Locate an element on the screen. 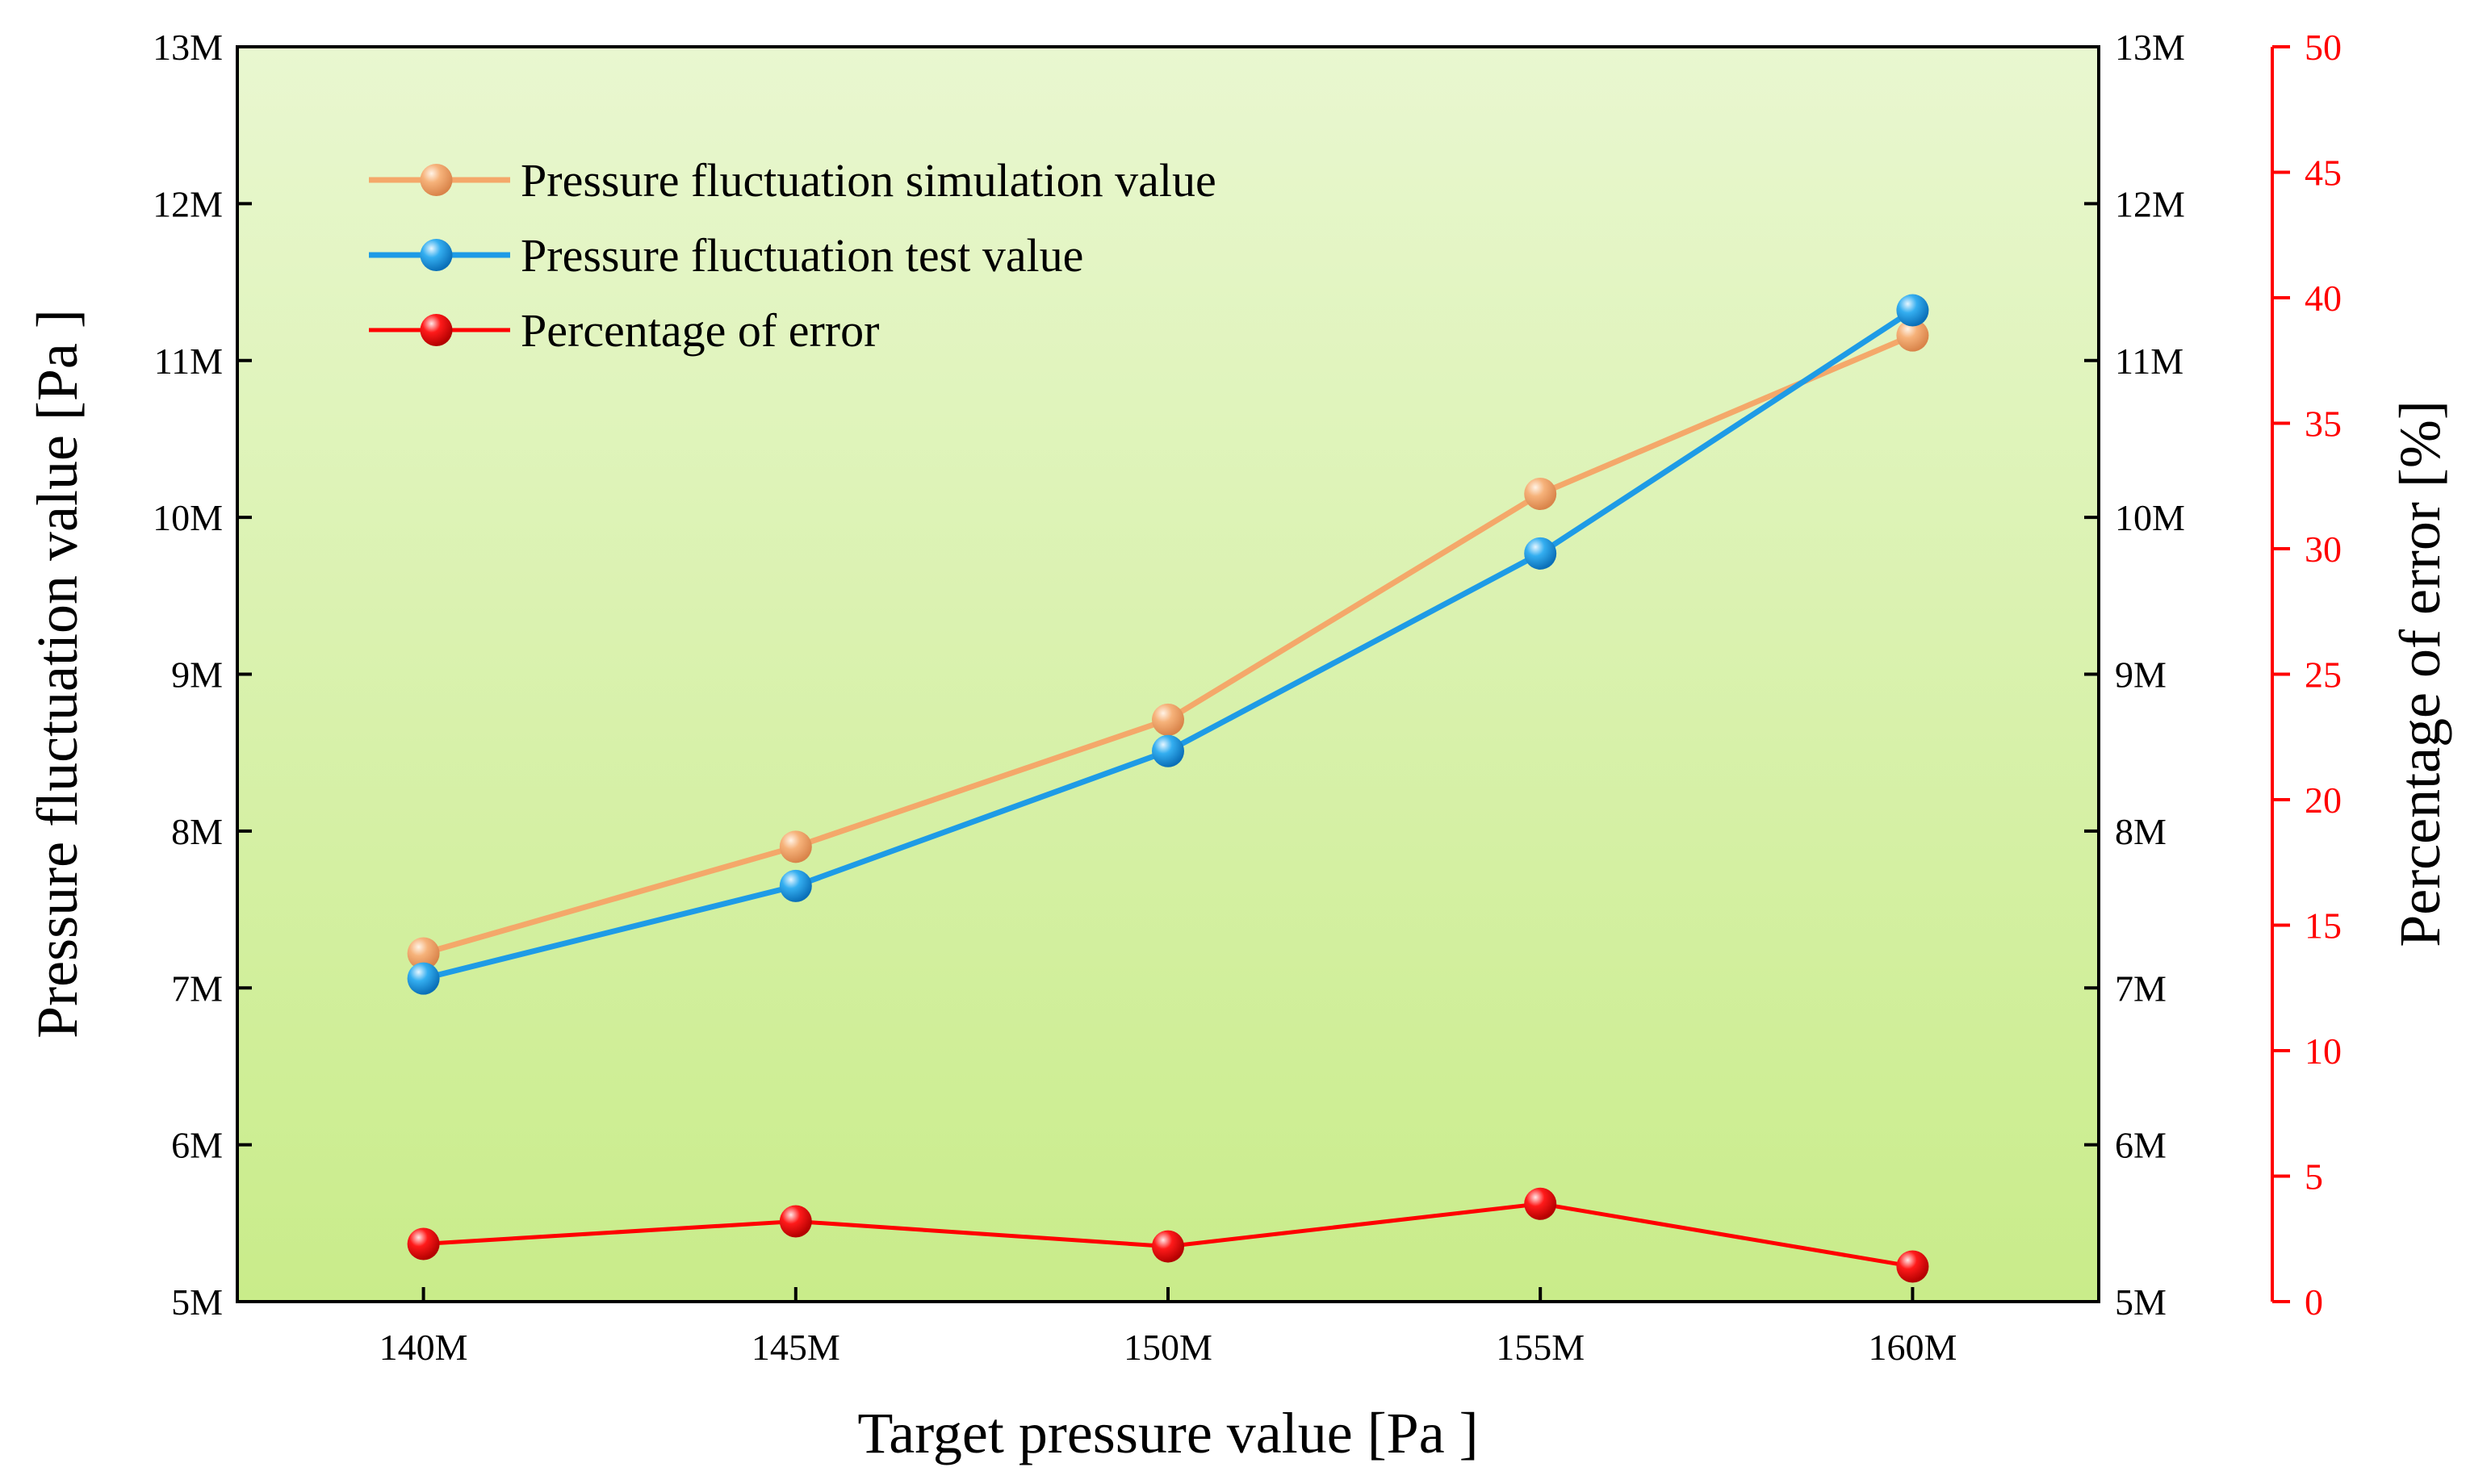 This screenshot has height=1484, width=2466. left-y-tick-label: 8M is located at coordinates (197, 831).